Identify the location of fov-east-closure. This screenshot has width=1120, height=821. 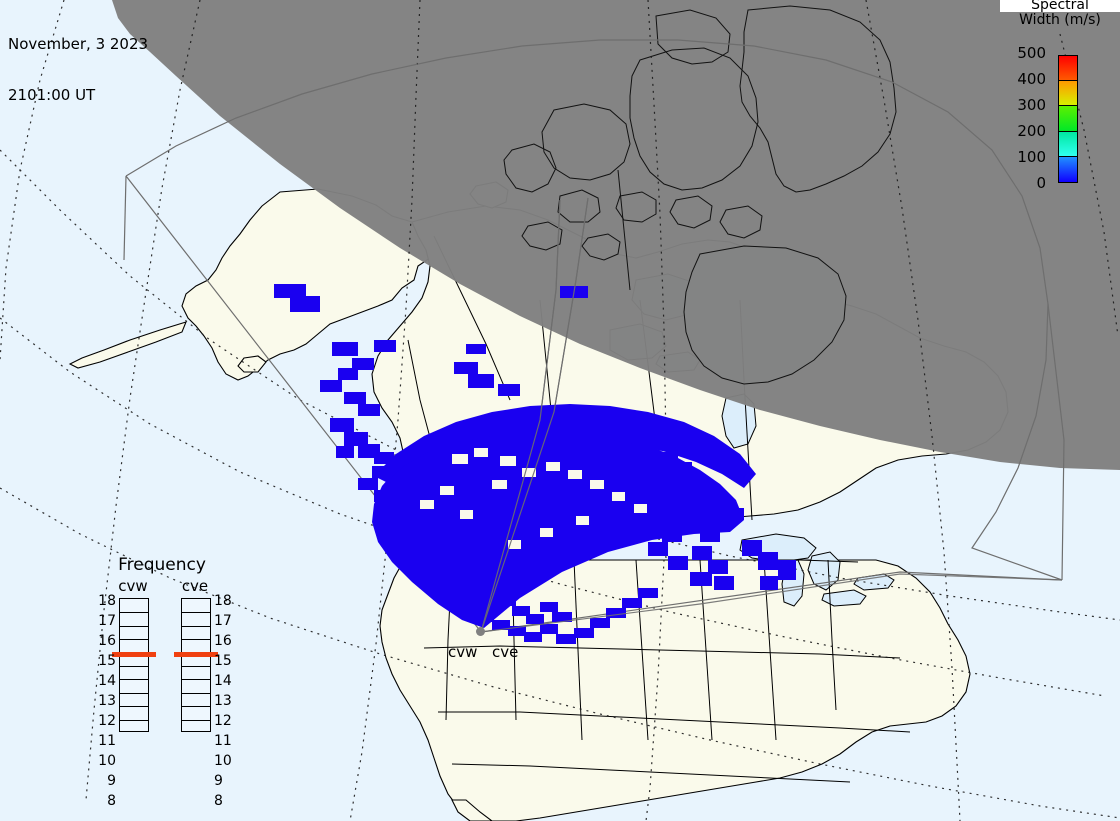
(1056, 442).